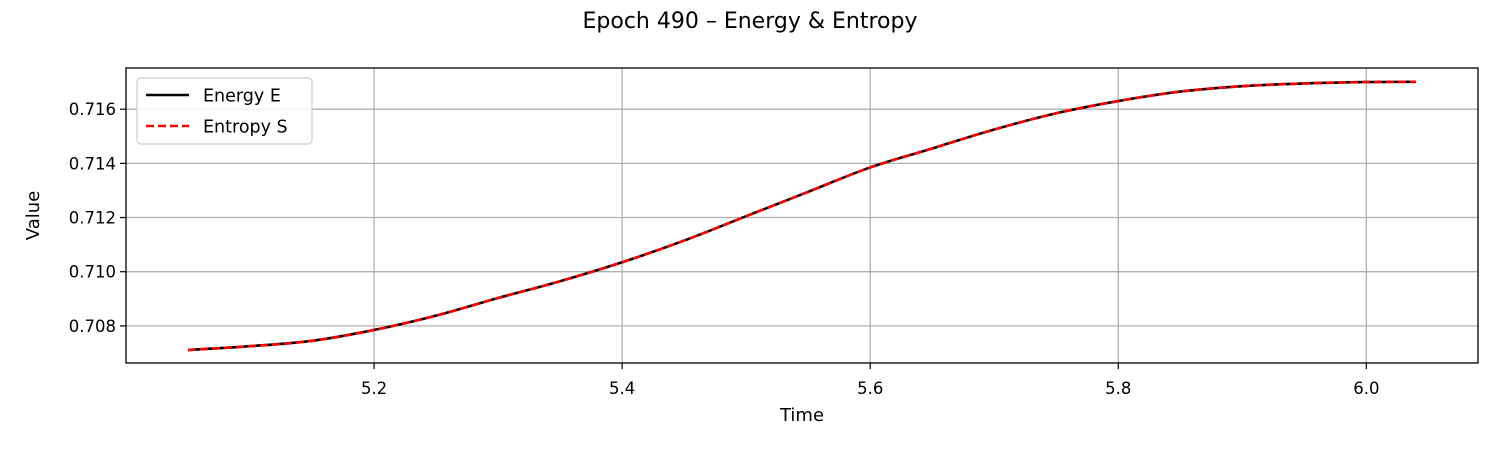 The height and width of the screenshot is (450, 1500). What do you see at coordinates (92, 163) in the screenshot?
I see `y-tick-label: 0.714` at bounding box center [92, 163].